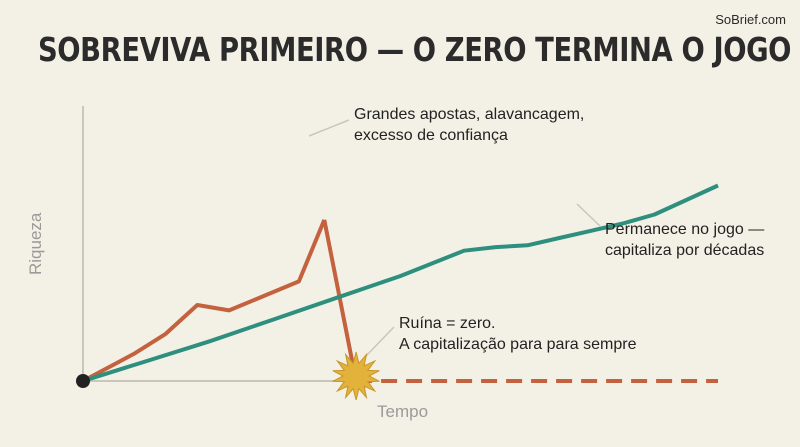 This screenshot has height=447, width=800. What do you see at coordinates (356, 376) in the screenshot?
I see `ruin-burst-icon` at bounding box center [356, 376].